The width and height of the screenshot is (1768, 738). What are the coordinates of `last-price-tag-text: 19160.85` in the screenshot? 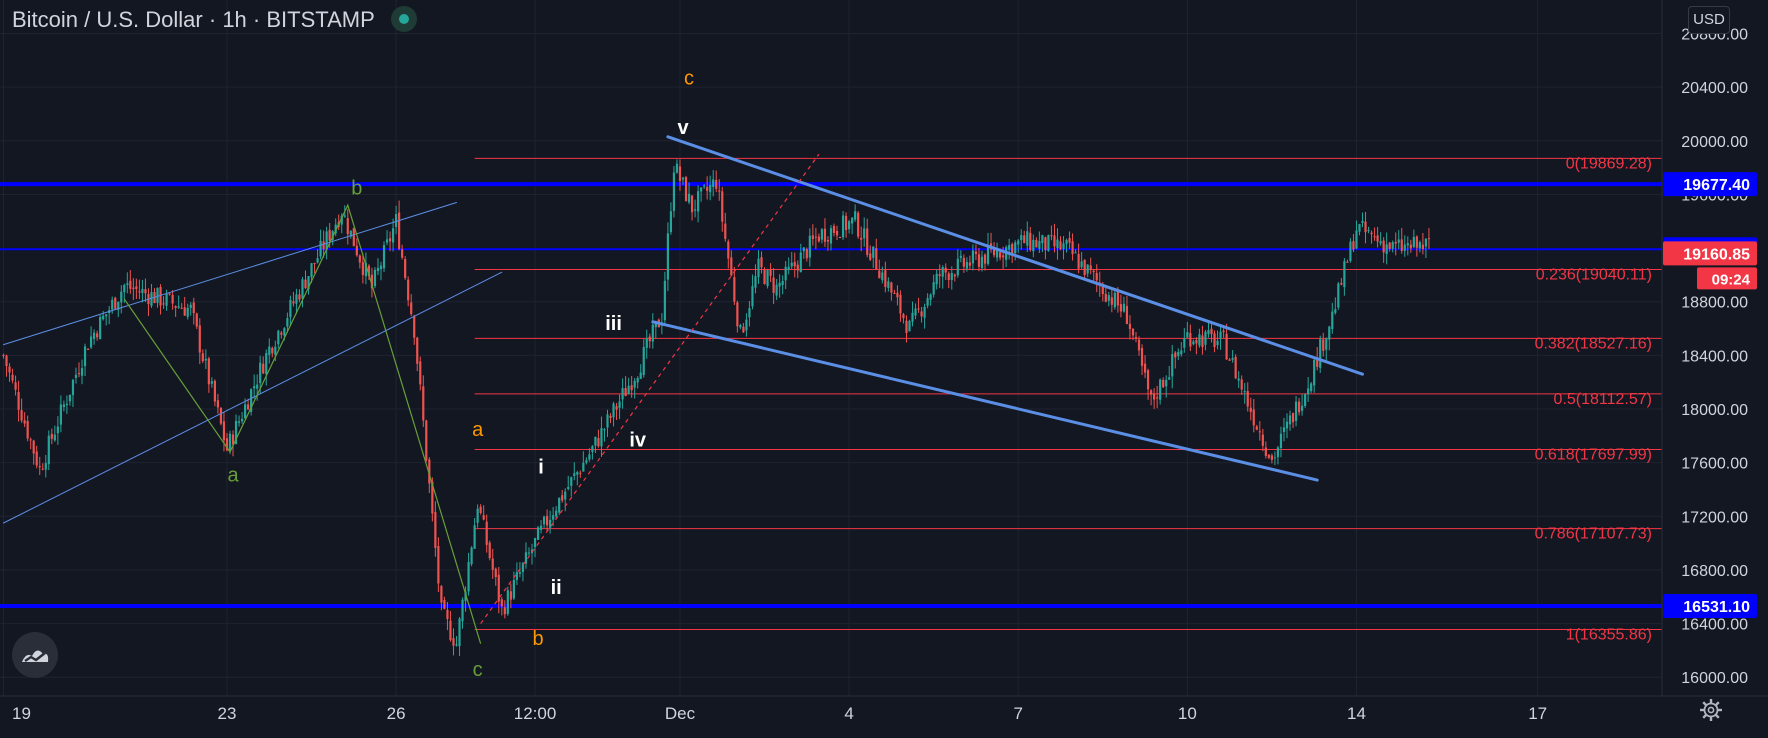 It's located at (1716, 254).